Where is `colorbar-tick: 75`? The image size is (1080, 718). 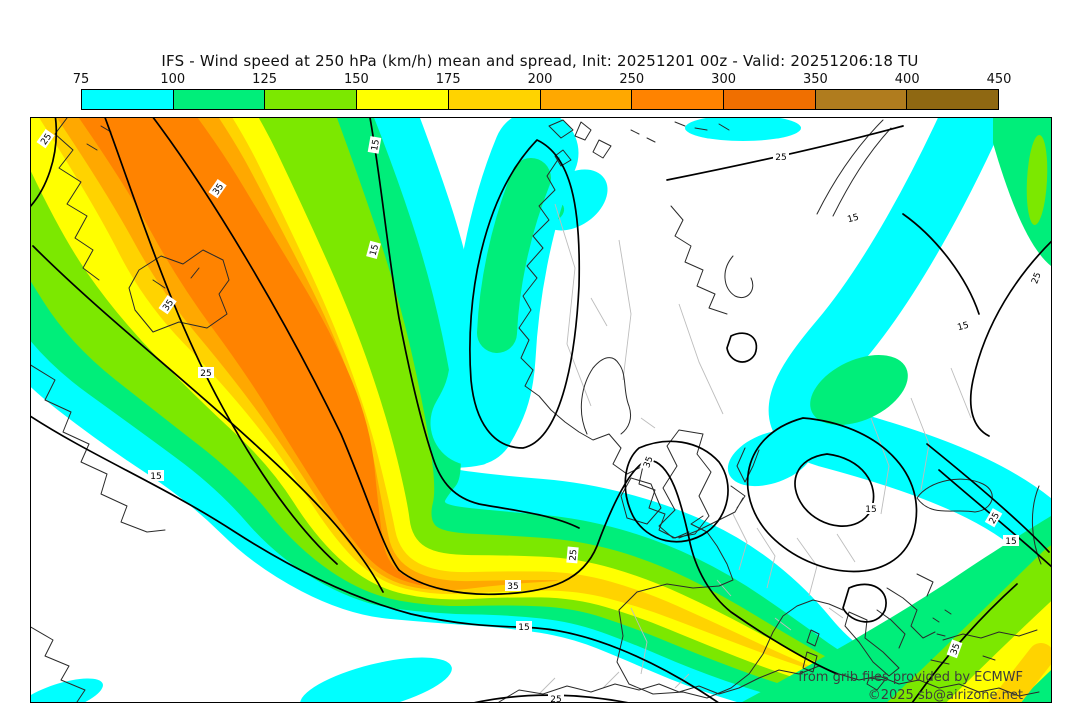
colorbar-tick: 75 is located at coordinates (81, 79).